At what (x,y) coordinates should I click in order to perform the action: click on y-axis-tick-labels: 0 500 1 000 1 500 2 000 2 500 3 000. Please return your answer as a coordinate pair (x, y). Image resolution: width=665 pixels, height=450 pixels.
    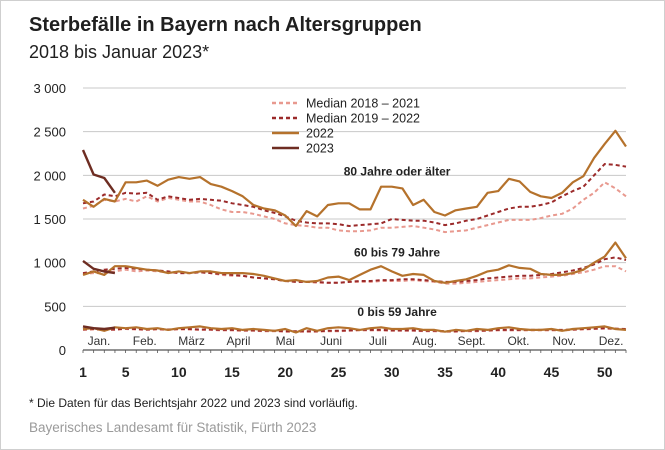
    Looking at the image, I should click on (49, 219).